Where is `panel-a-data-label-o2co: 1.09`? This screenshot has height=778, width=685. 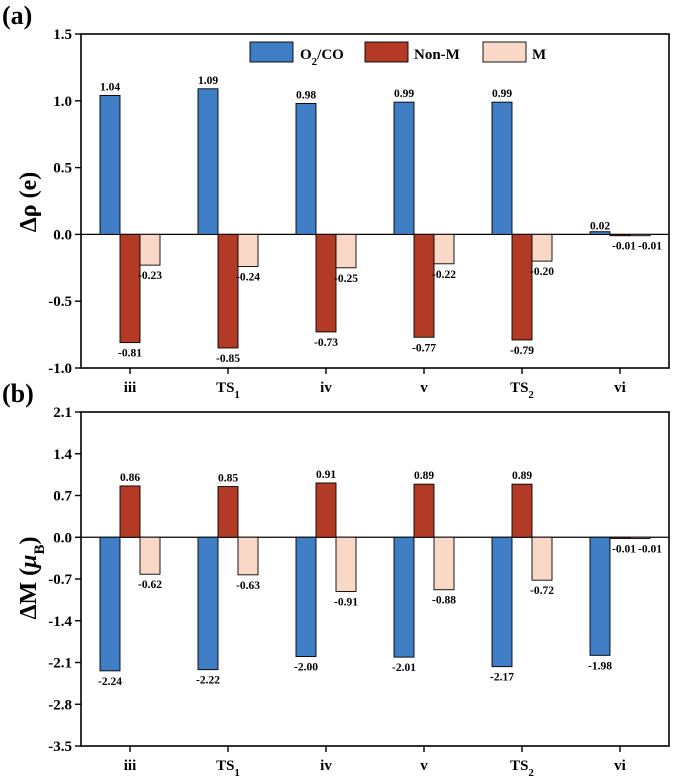
panel-a-data-label-o2co: 1.09 is located at coordinates (208, 81).